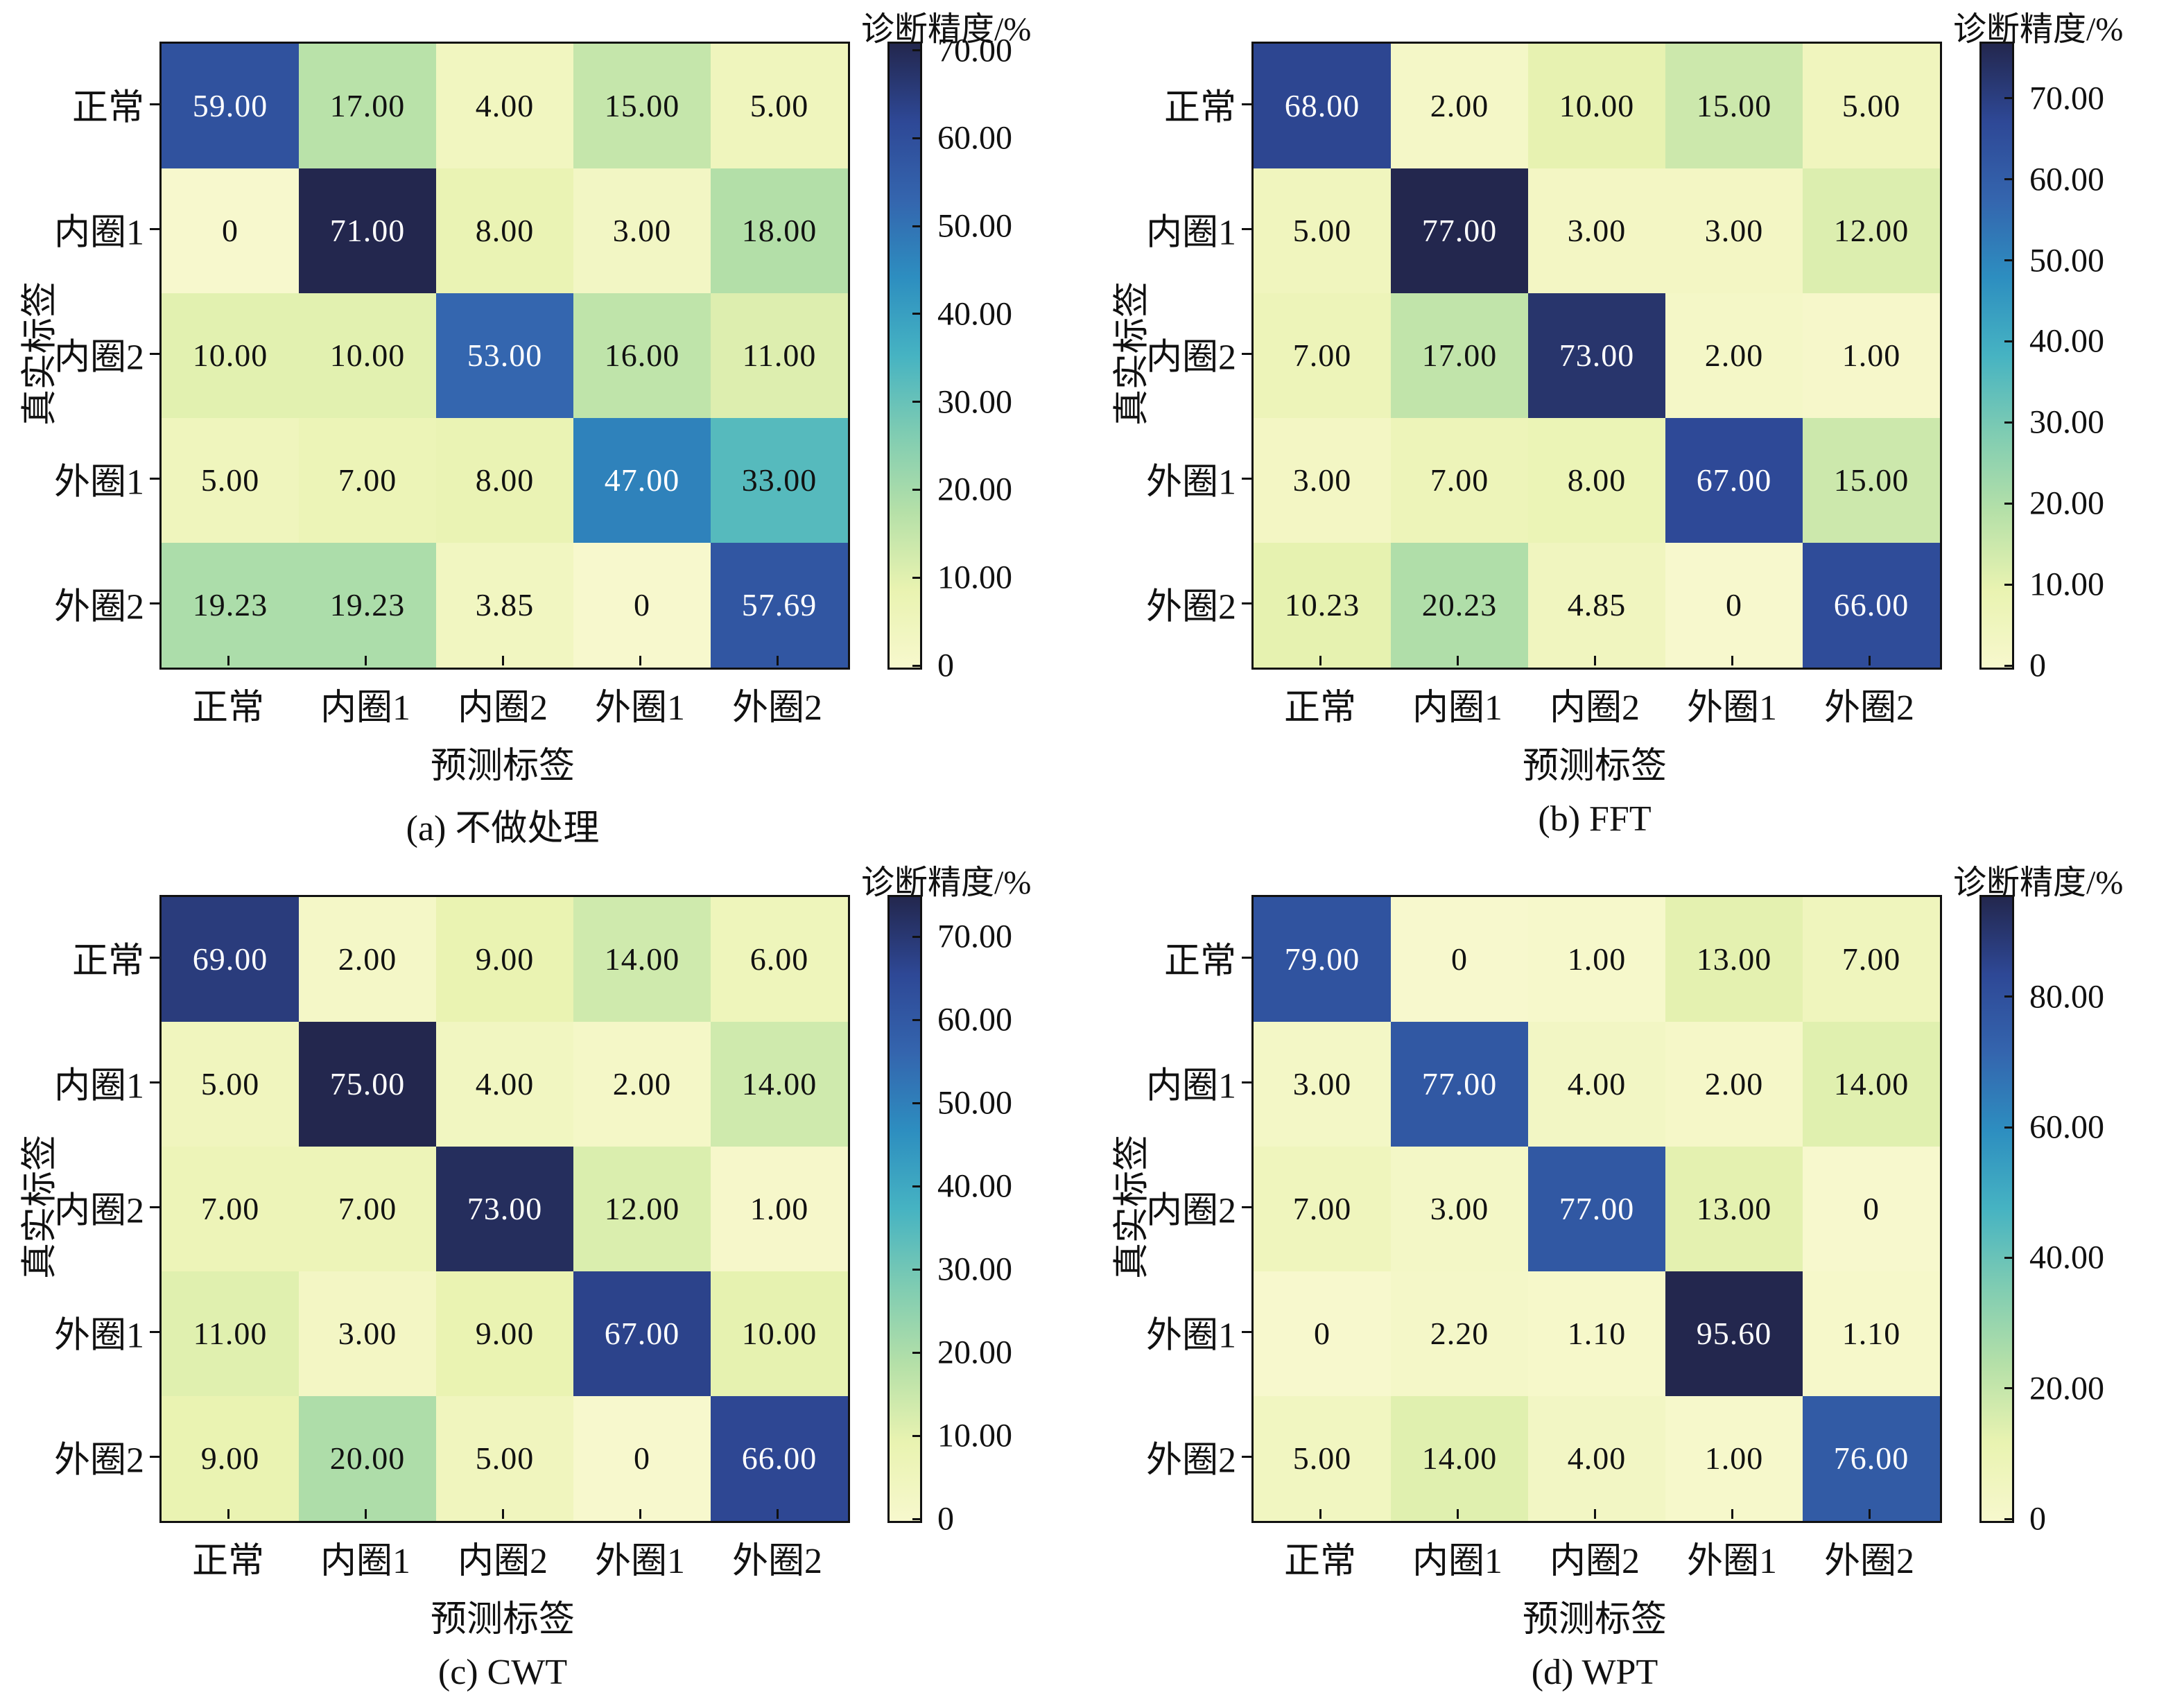  What do you see at coordinates (1459, 1458) in the screenshot?
I see `heatmap-cell: 14.00` at bounding box center [1459, 1458].